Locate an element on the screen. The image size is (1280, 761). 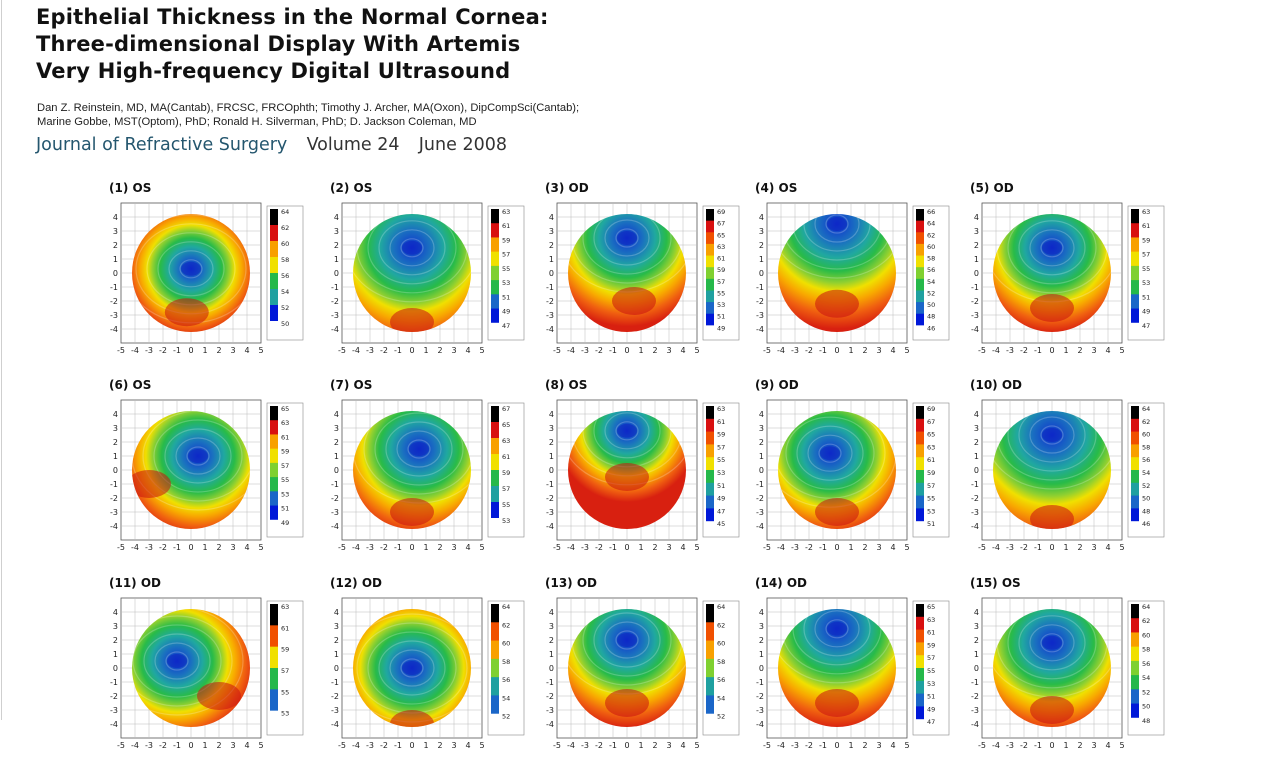
panel-label: (2) OS is located at coordinates (351, 188).